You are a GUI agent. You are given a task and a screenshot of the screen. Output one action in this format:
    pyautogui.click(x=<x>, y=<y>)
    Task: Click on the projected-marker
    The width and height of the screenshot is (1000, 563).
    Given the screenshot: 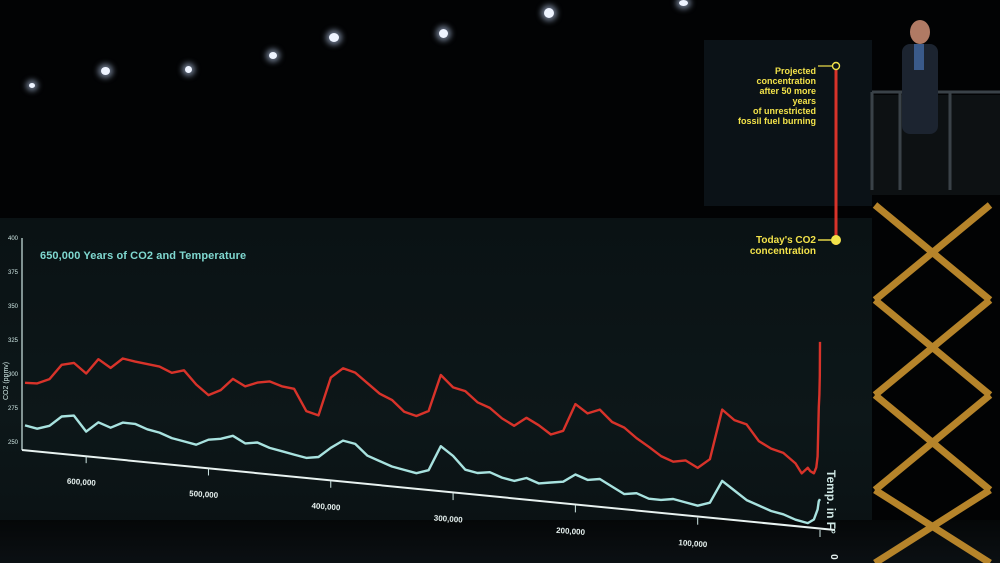 What is the action you would take?
    pyautogui.click(x=836, y=66)
    